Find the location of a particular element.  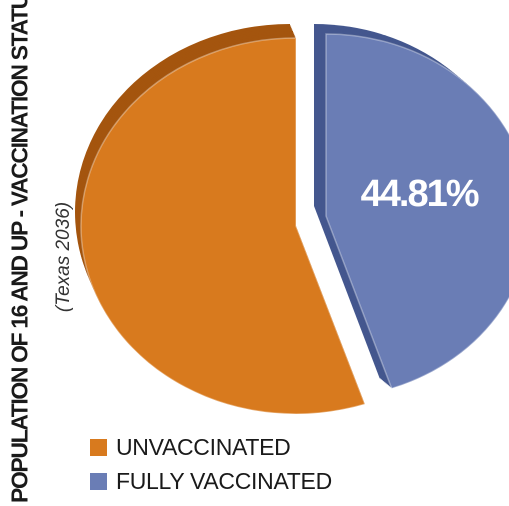

legend-label-fully-vaccinated: FULLY VACCINATED is located at coordinates (224, 480).